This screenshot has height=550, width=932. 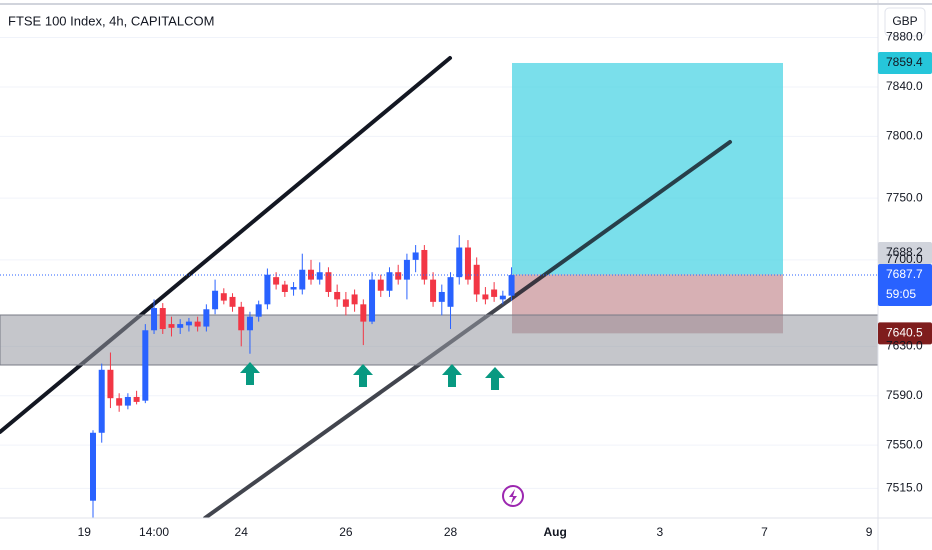 What do you see at coordinates (647, 168) in the screenshot?
I see `target-zone` at bounding box center [647, 168].